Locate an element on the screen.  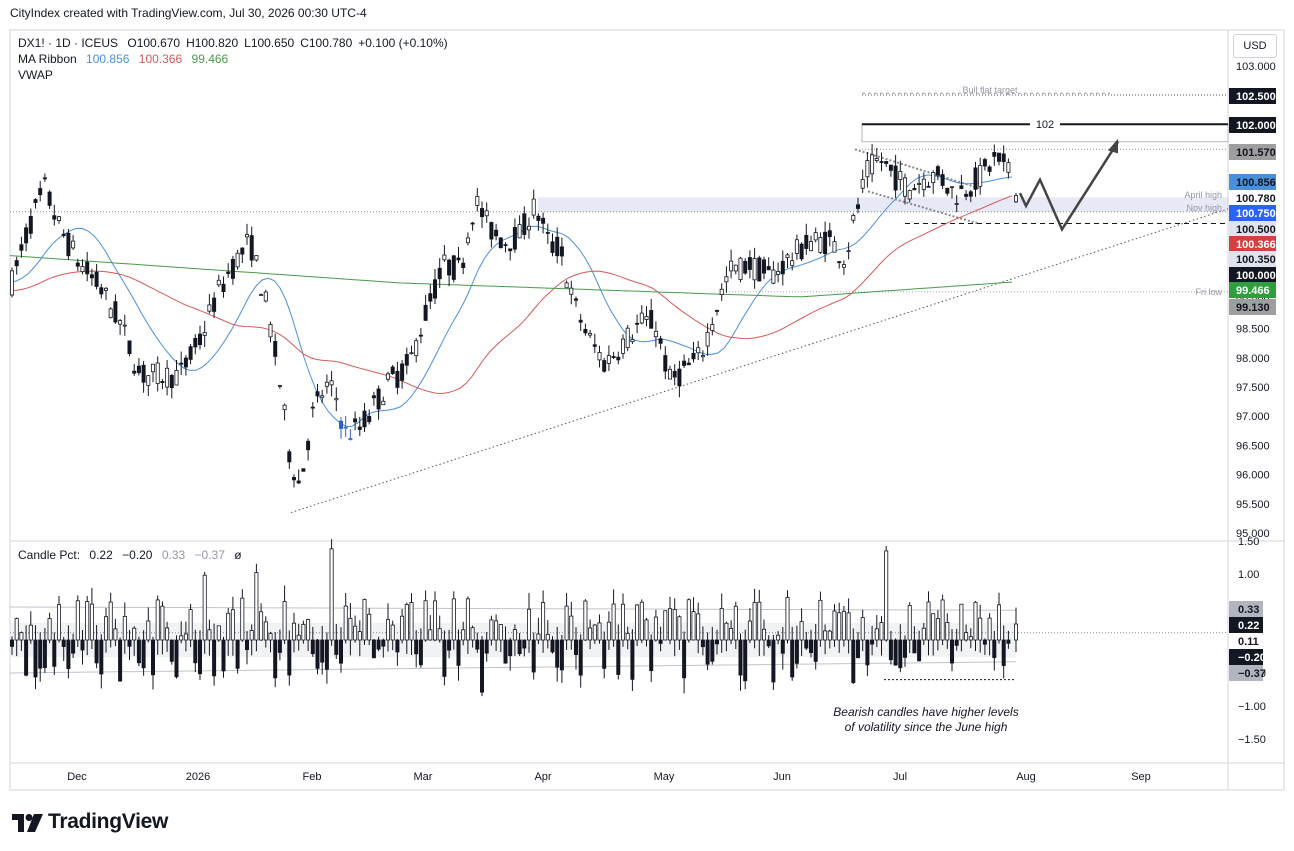
indicator-badge-label: 0.22 is located at coordinates (1248, 626).